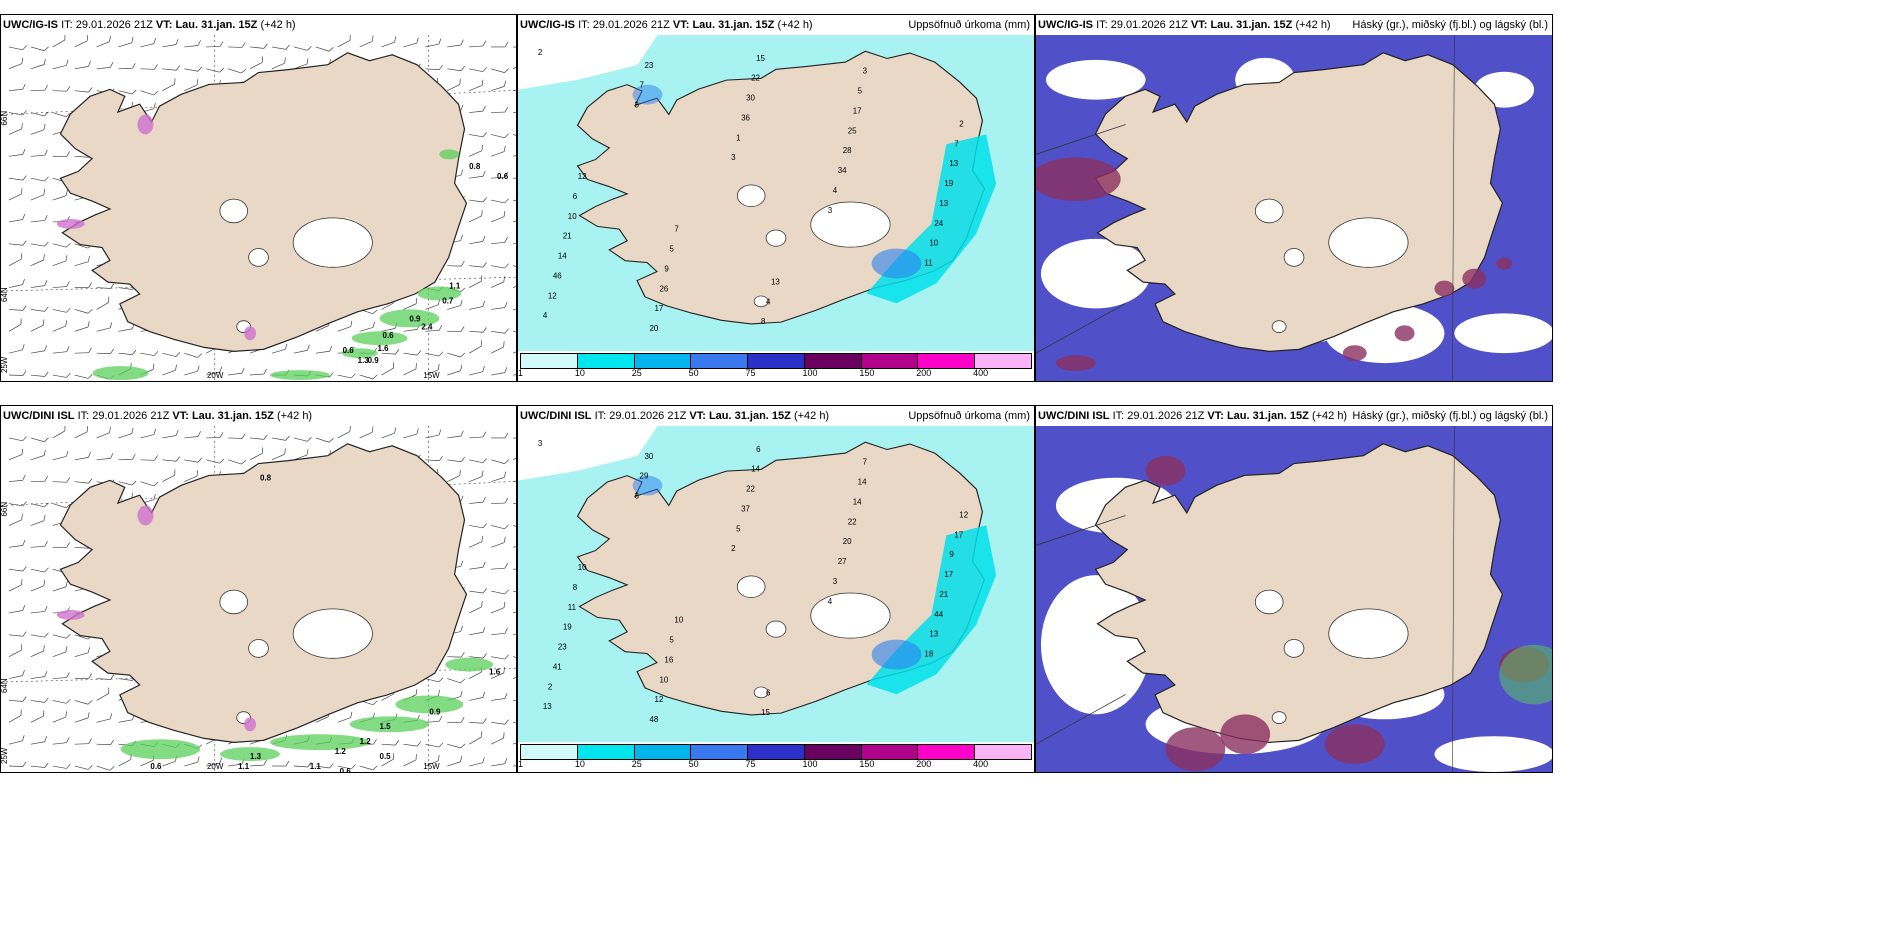 This screenshot has height=950, width=1900. I want to click on precip-value: 26, so click(663, 288).